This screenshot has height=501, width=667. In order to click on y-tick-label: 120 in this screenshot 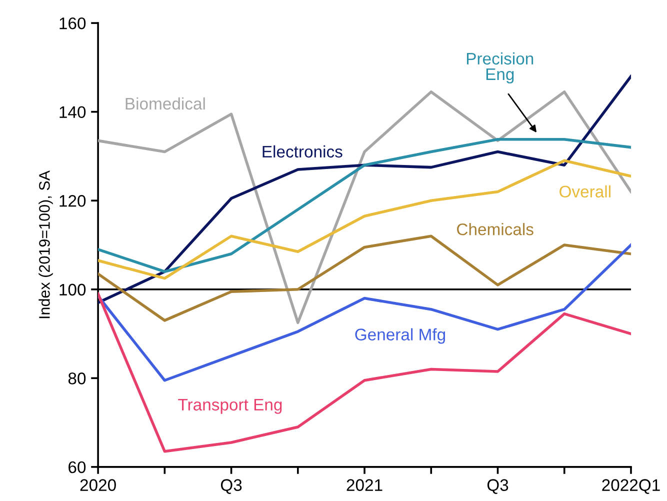, I will do `click(73, 201)`.